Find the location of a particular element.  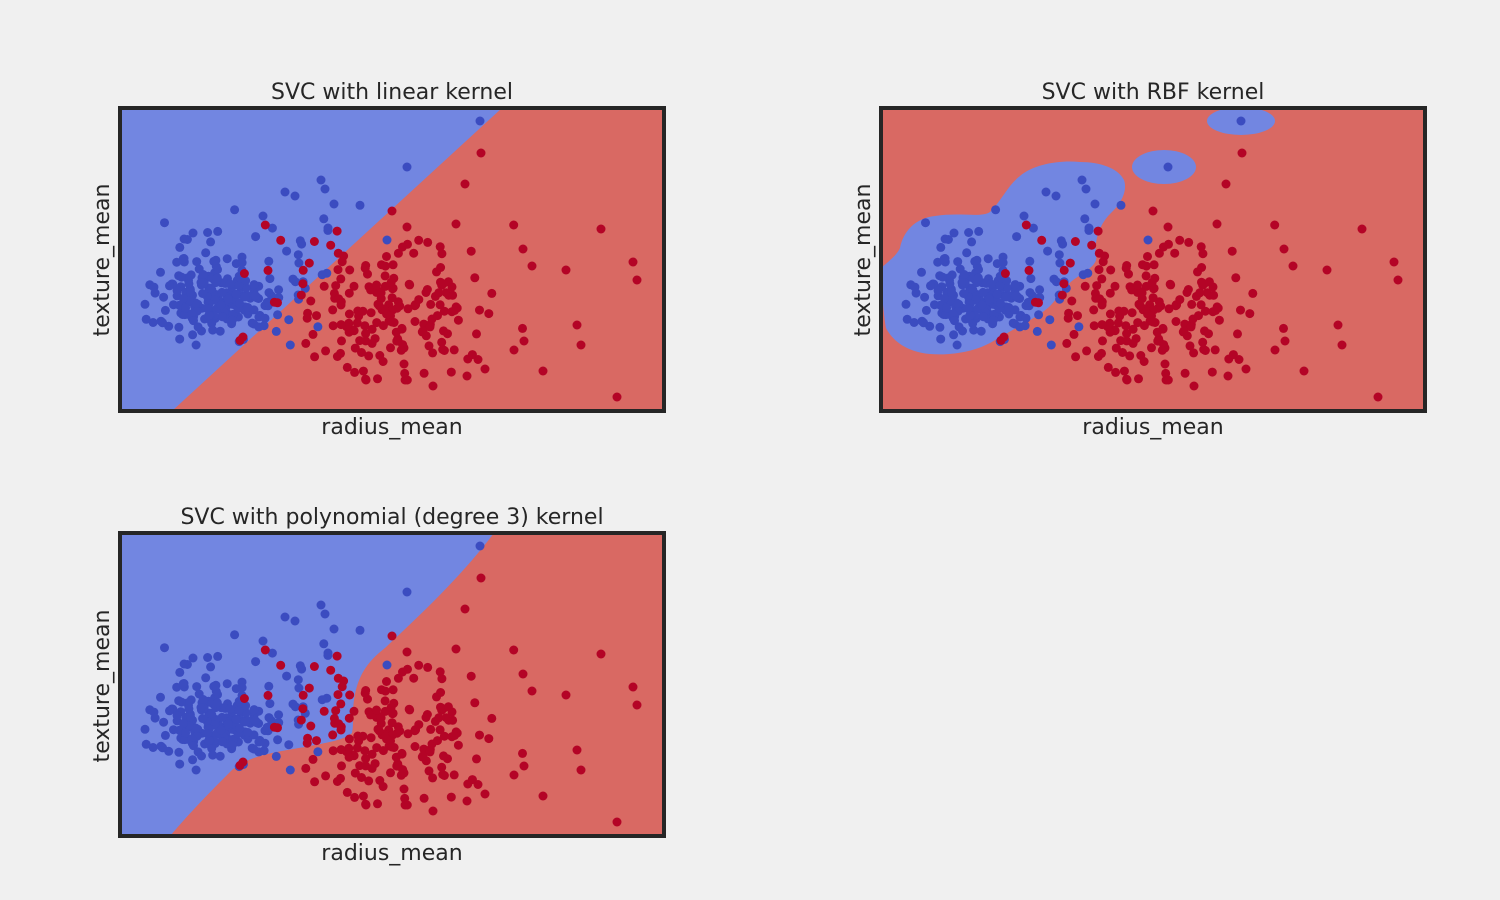

axes-frame-poly is located at coordinates (392, 684).